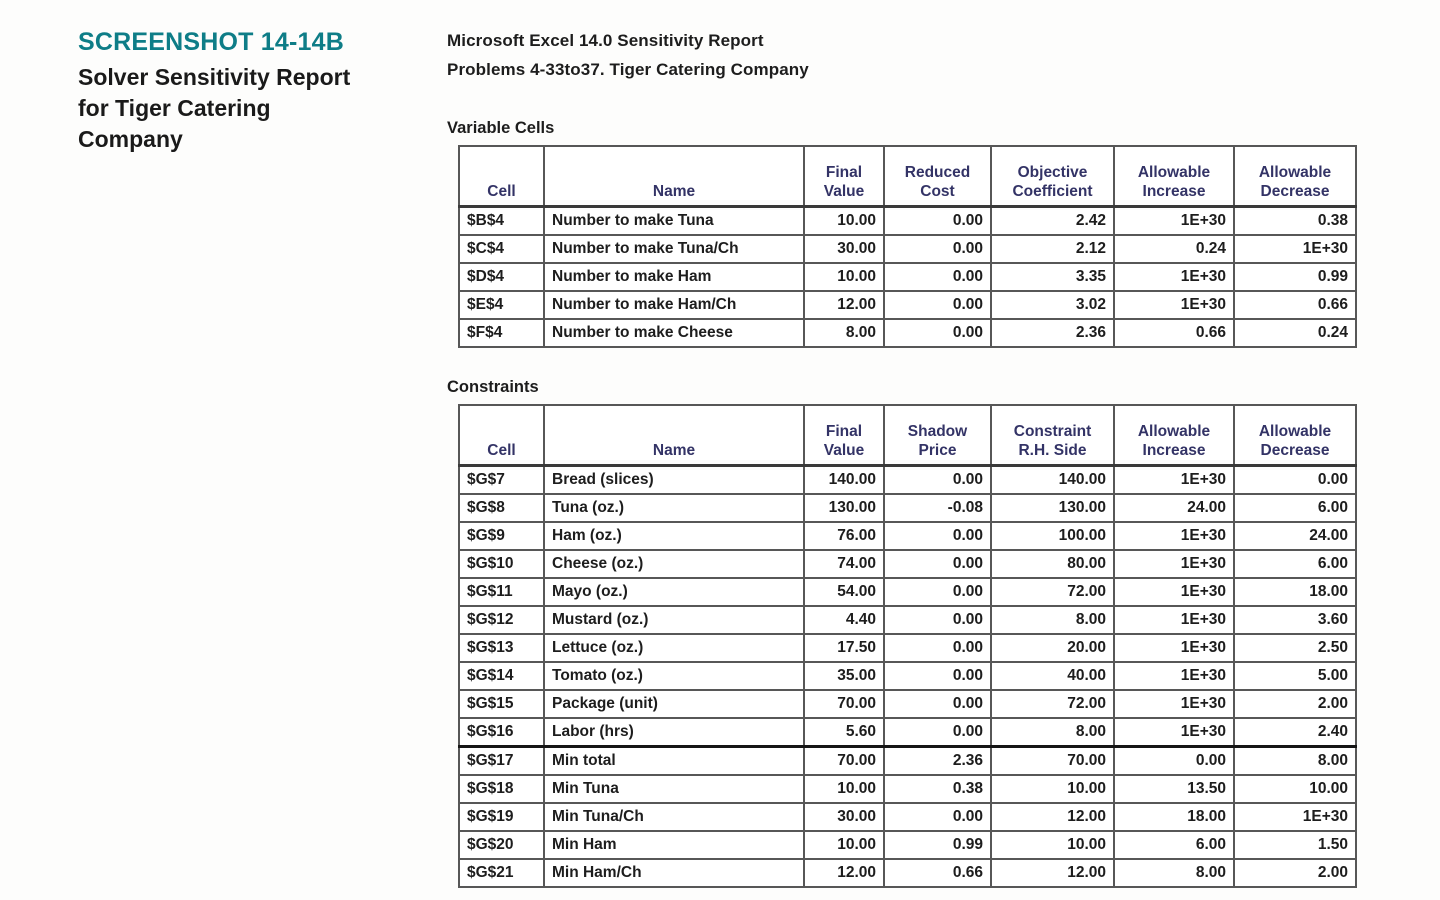  I want to click on final-value: 140.00, so click(844, 479).